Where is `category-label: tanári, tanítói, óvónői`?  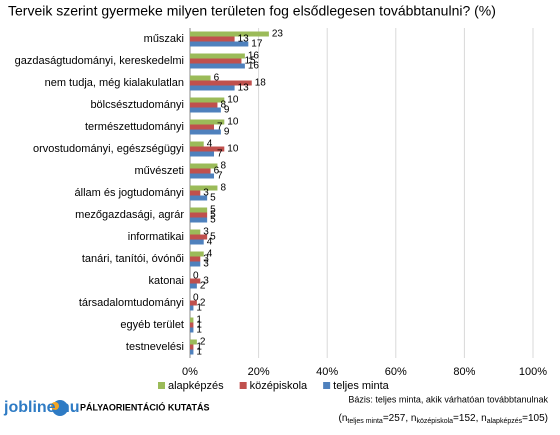
category-label: tanári, tanítói, óvónői is located at coordinates (133, 259).